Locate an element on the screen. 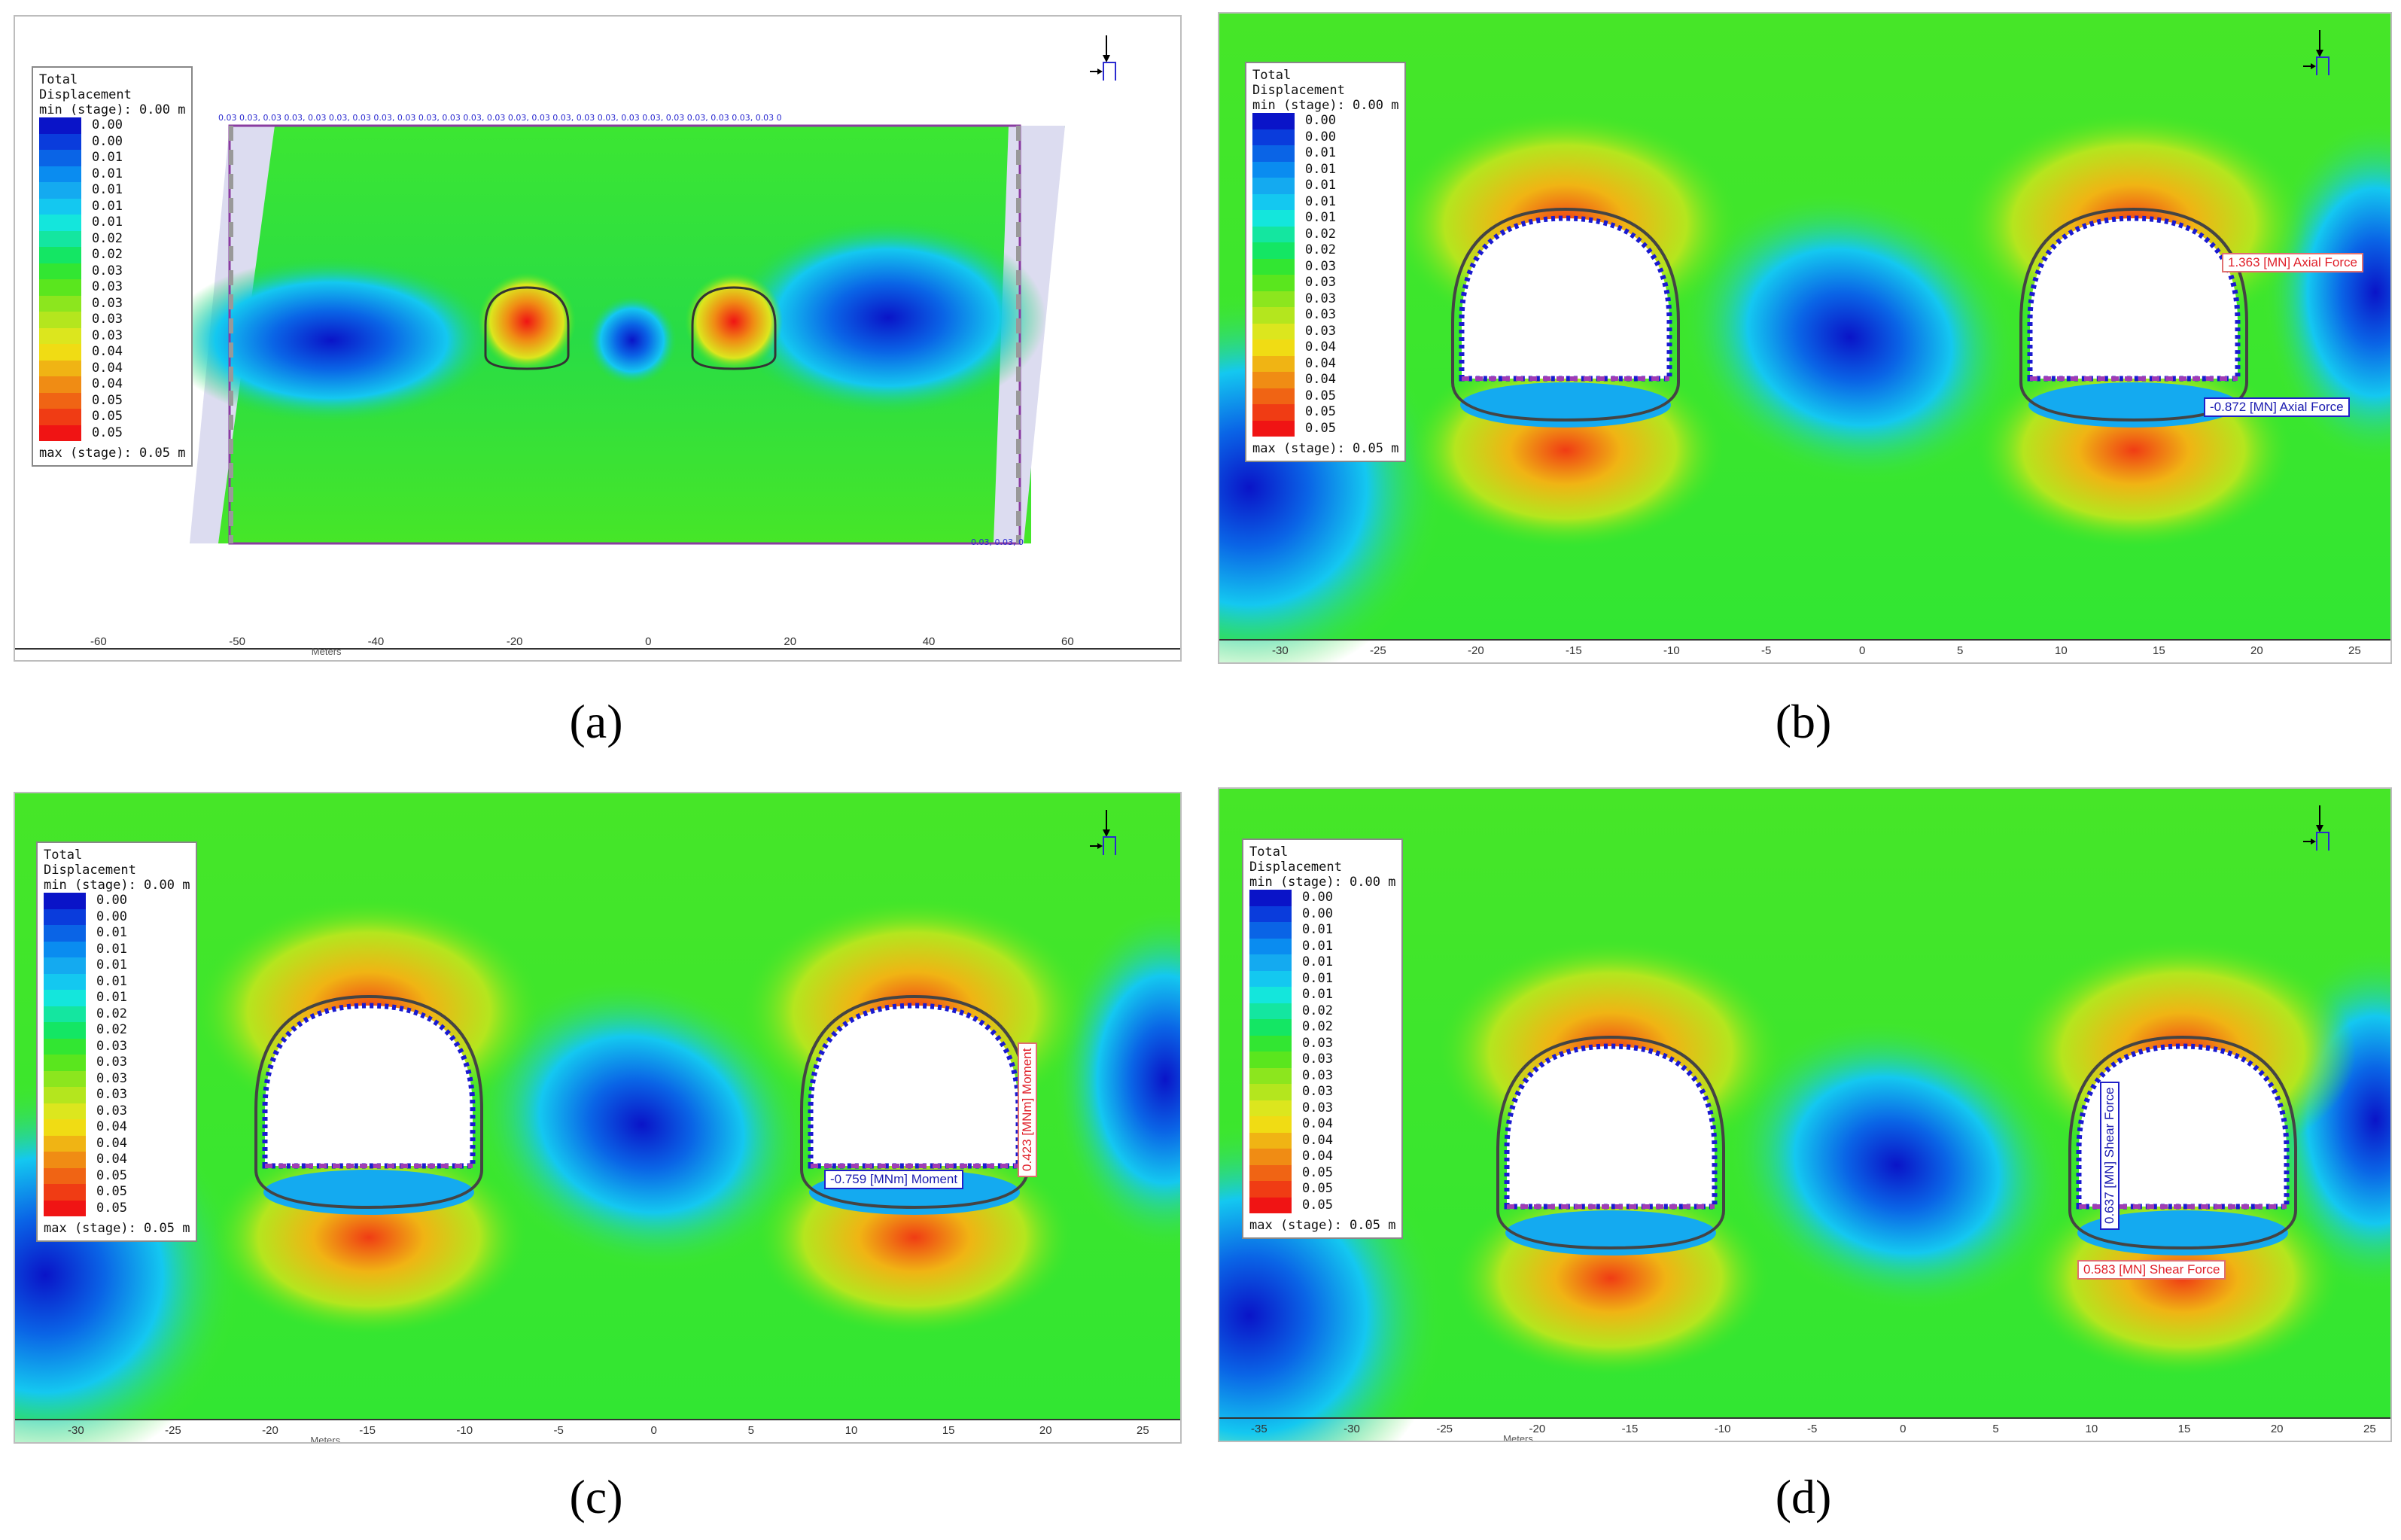 The image size is (2401, 1540). shear-force-label: 0.583 [MN] Shear Force is located at coordinates (2151, 1270).